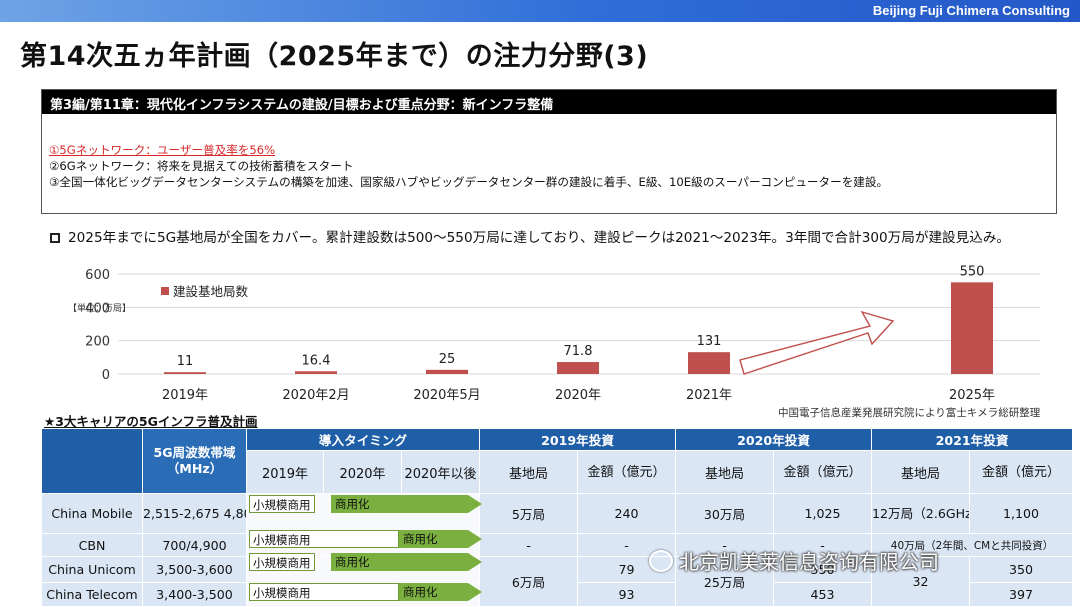 The height and width of the screenshot is (607, 1080). I want to click on x-tick-label: 2020年, so click(578, 395).